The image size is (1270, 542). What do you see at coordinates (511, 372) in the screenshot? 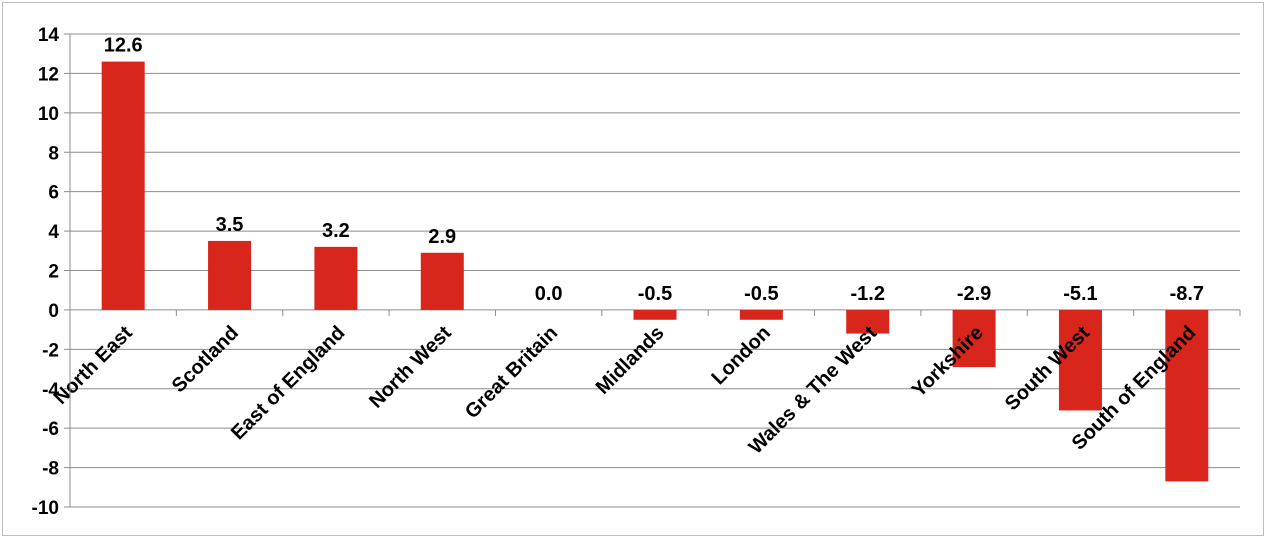
I see `category-label: Great Britain` at bounding box center [511, 372].